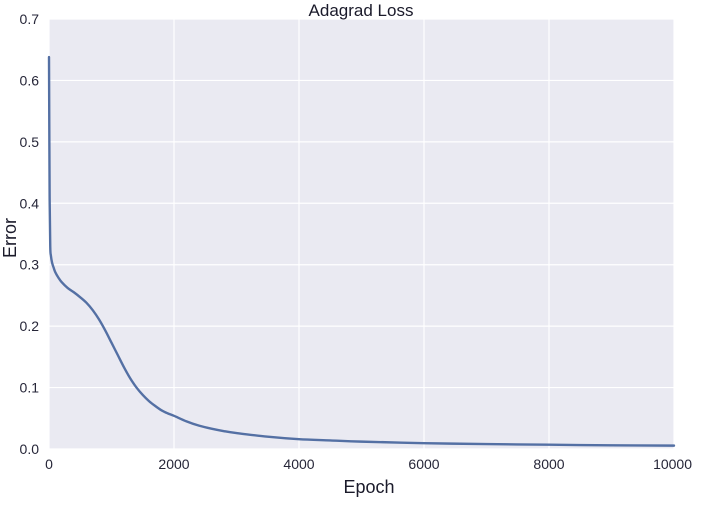  Describe the element at coordinates (30, 80) in the screenshot. I see `y-tick-label: 0.6` at that location.